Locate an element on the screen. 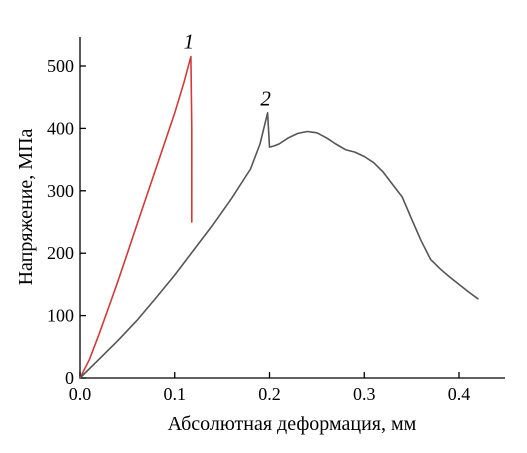  y-axis-title: Напряжение, МПа is located at coordinates (26, 206).